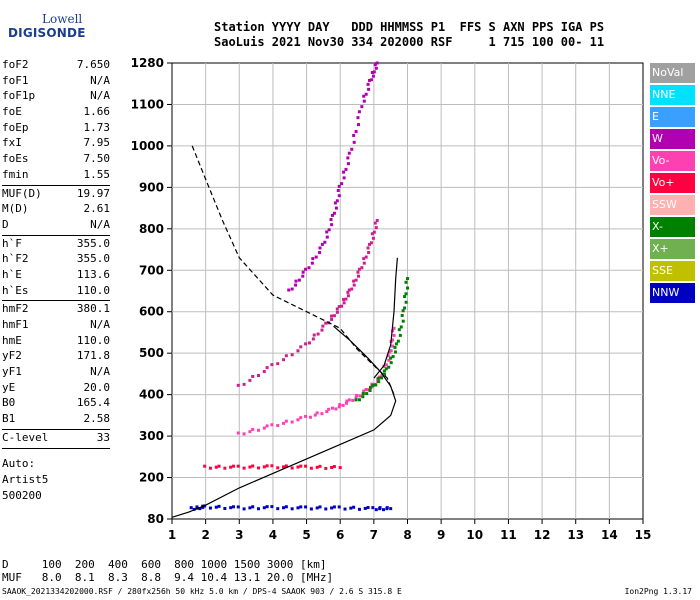 This screenshot has height=600, width=700. I want to click on param-key: hmF1, so click(15, 324).